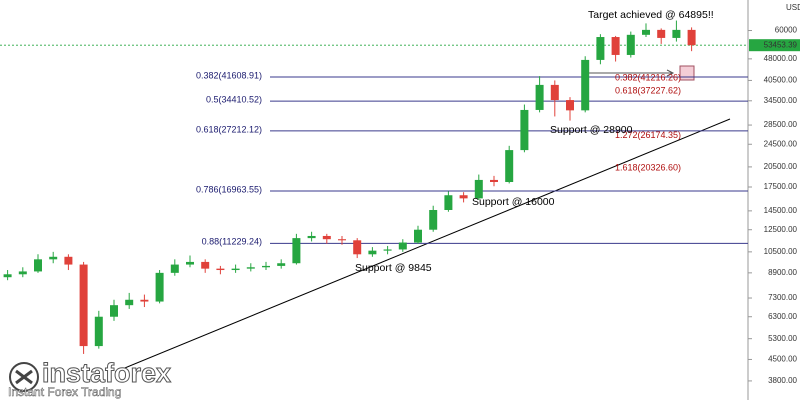 This screenshot has width=800, height=400. Describe the element at coordinates (229, 189) in the screenshot. I see `fib-label: 0.786(16963.55)` at that location.